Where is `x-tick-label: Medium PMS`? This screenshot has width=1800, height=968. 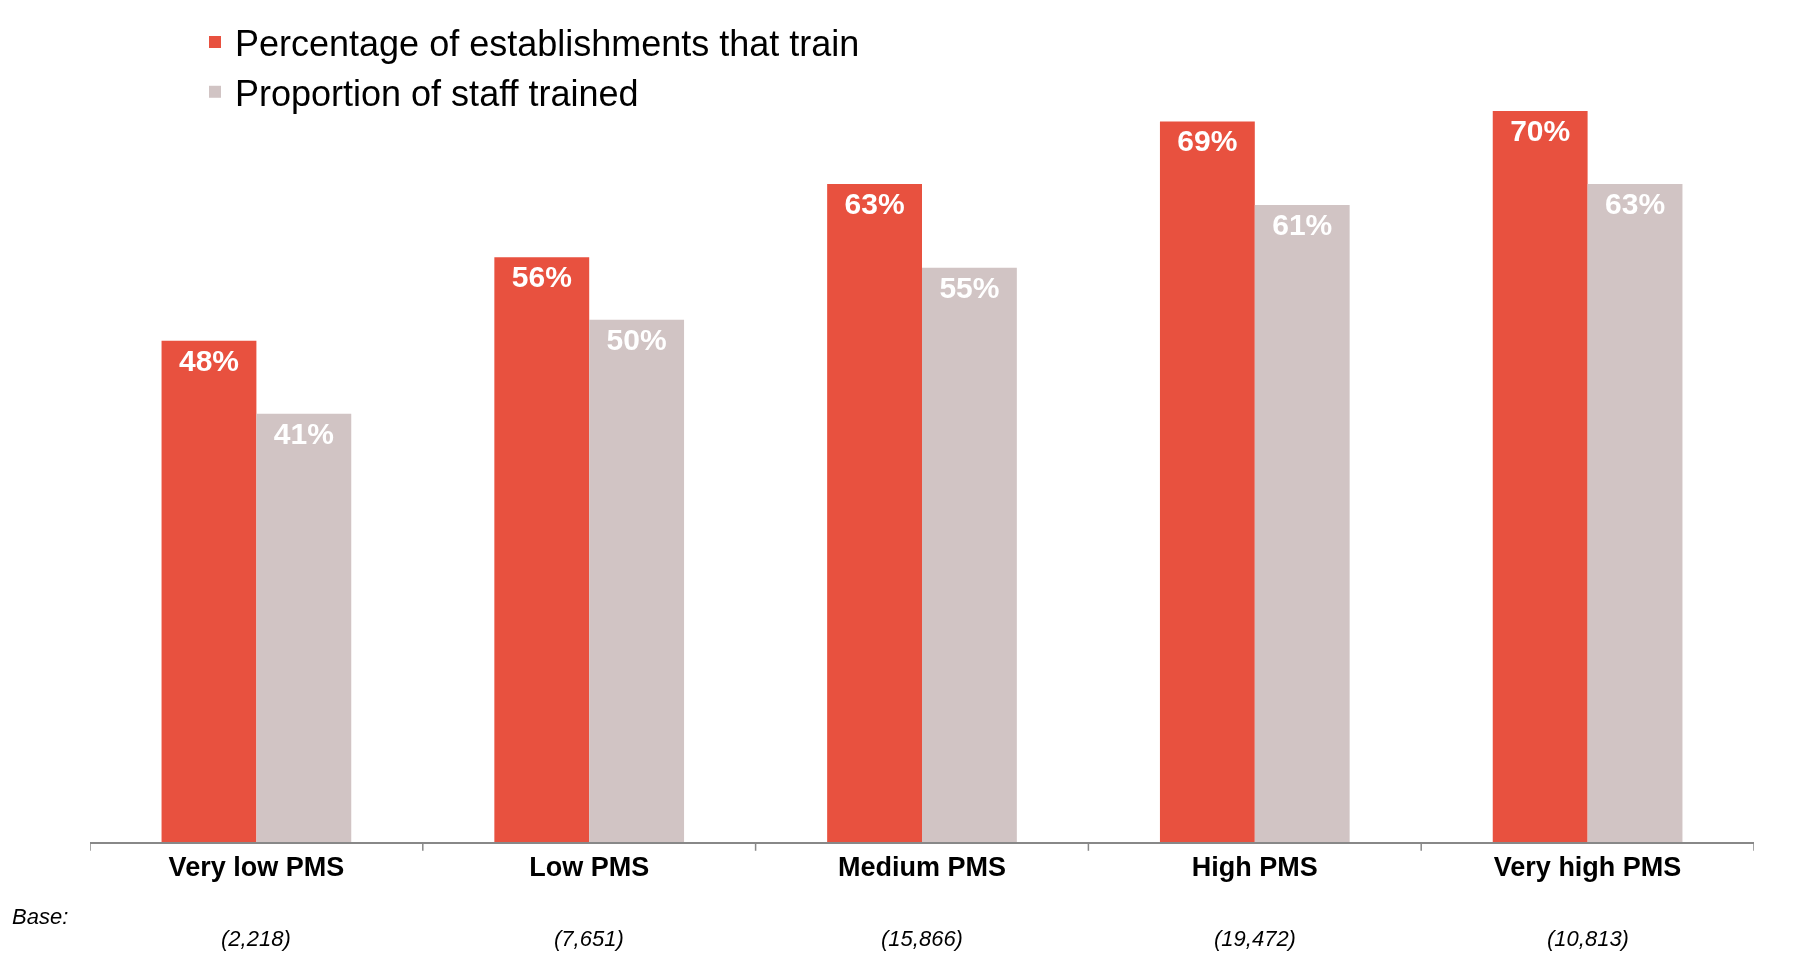
x-tick-label: Medium PMS is located at coordinates (922, 867).